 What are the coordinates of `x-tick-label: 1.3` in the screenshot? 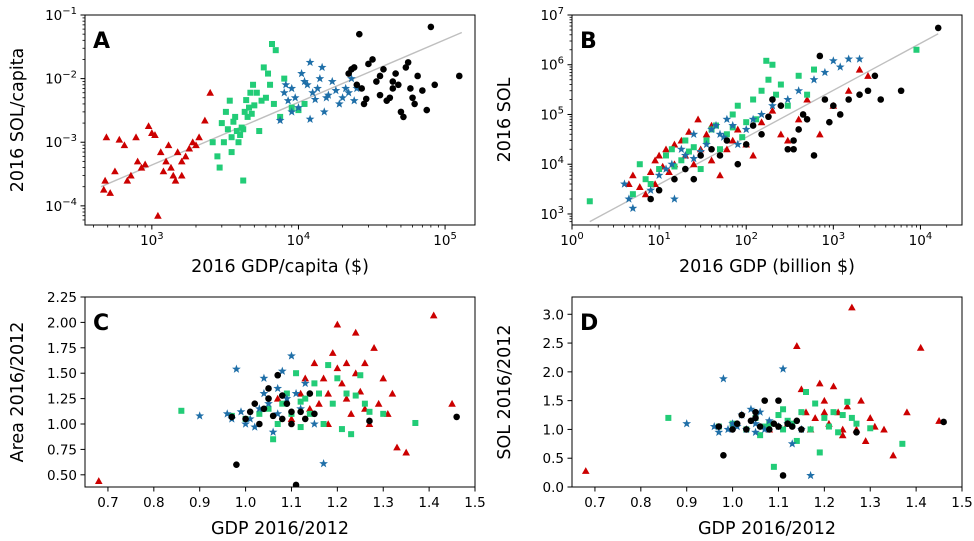 It's located at (382, 503).